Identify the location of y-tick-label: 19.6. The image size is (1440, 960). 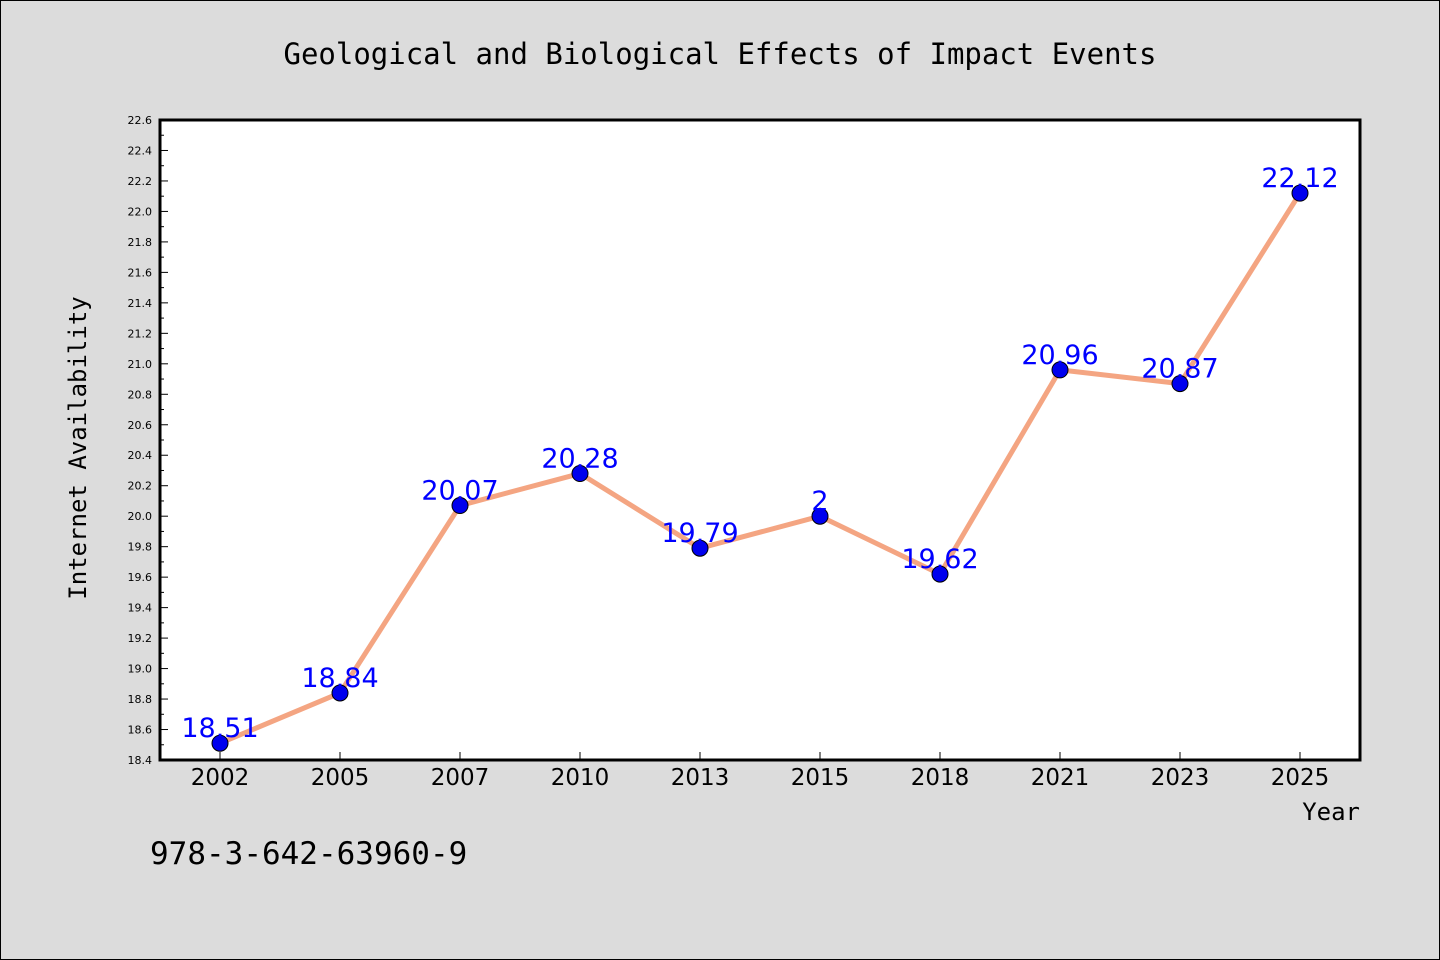
(140, 577).